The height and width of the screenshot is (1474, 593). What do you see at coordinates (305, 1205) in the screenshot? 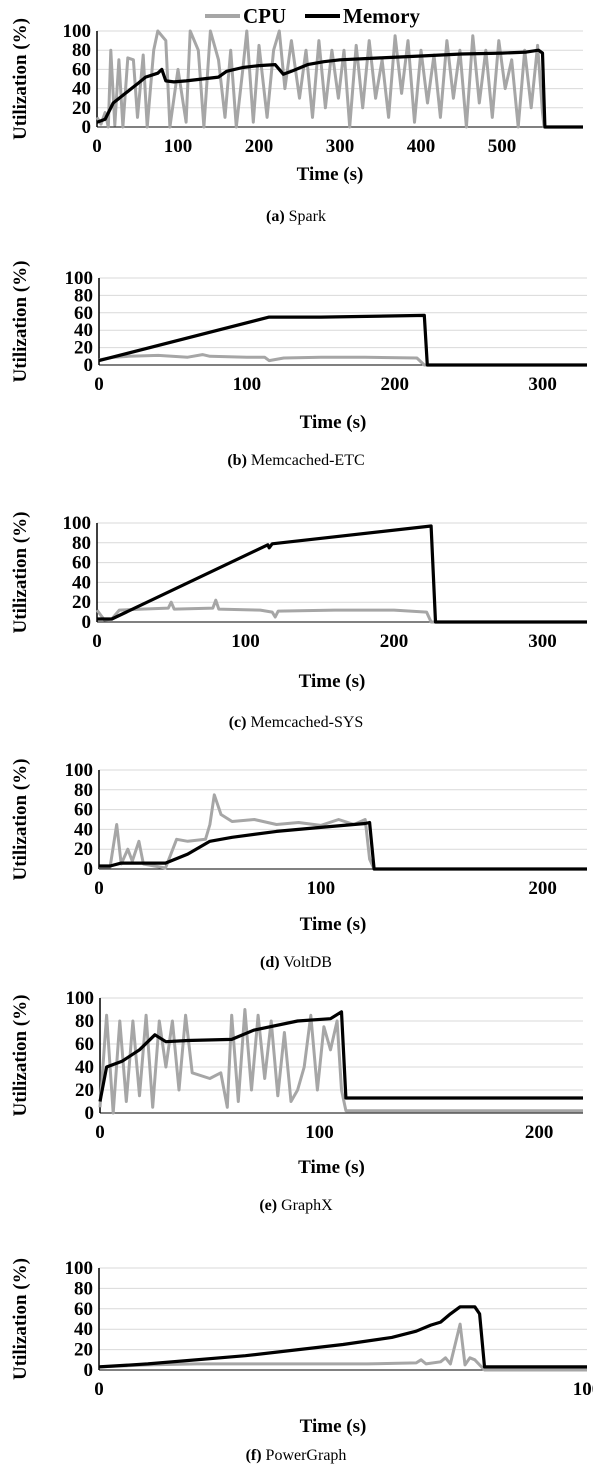
I see `caption-name: GraphX` at bounding box center [305, 1205].